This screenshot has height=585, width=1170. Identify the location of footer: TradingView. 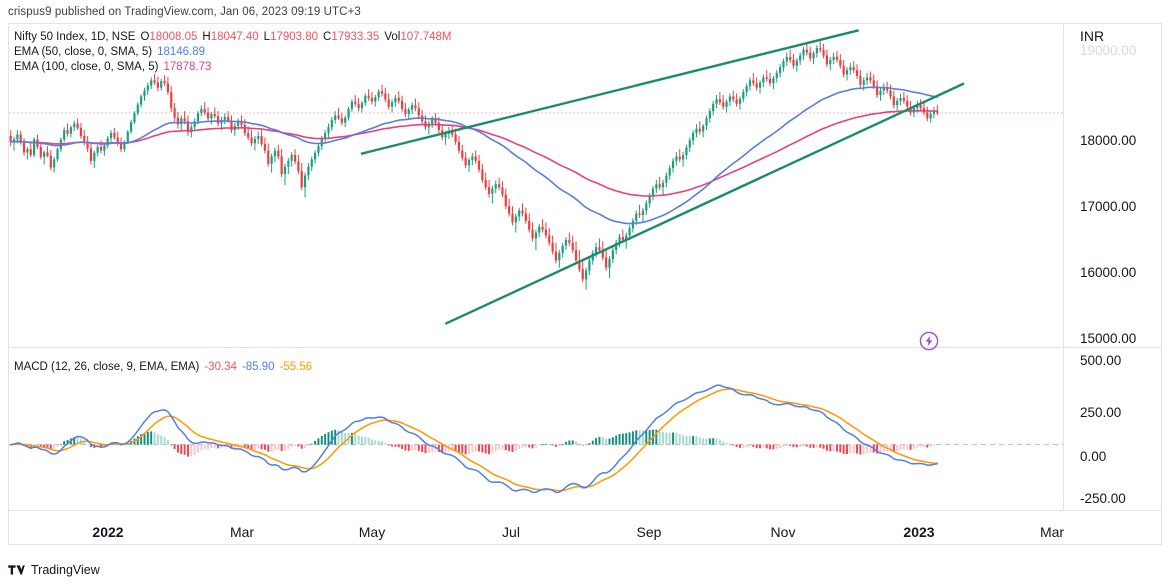
(54, 570).